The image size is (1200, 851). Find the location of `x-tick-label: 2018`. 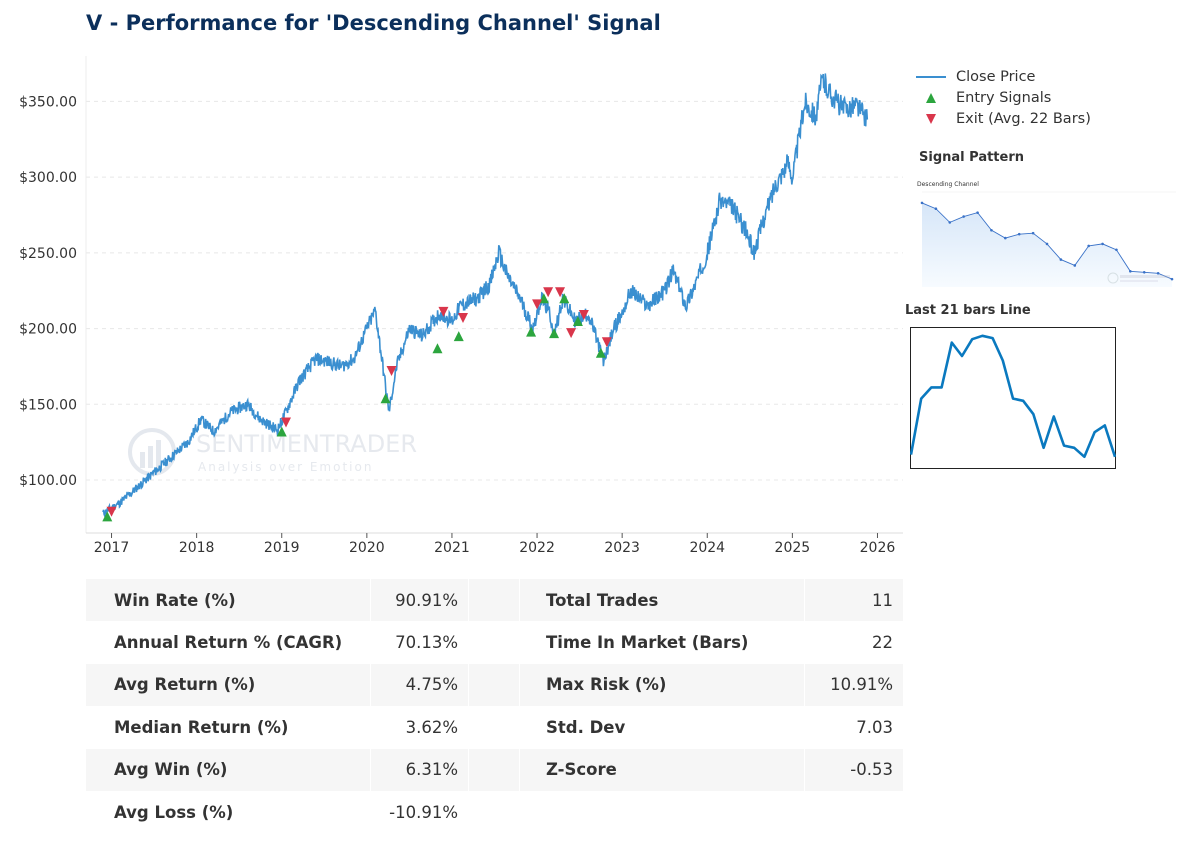

x-tick-label: 2018 is located at coordinates (197, 548).